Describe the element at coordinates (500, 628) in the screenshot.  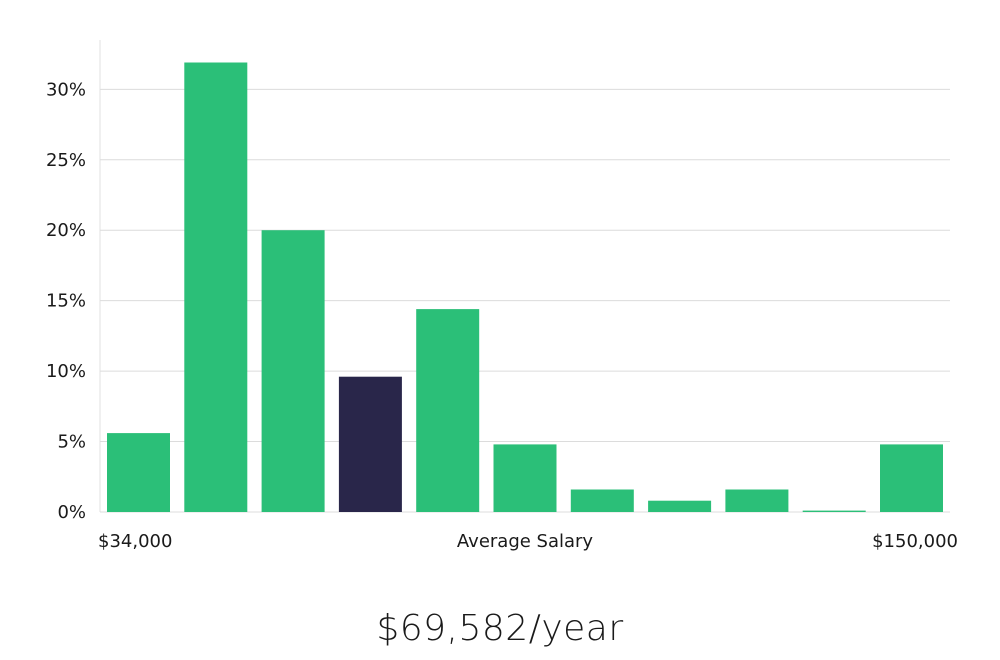
I see `average-salary-value: $69,582/year` at that location.